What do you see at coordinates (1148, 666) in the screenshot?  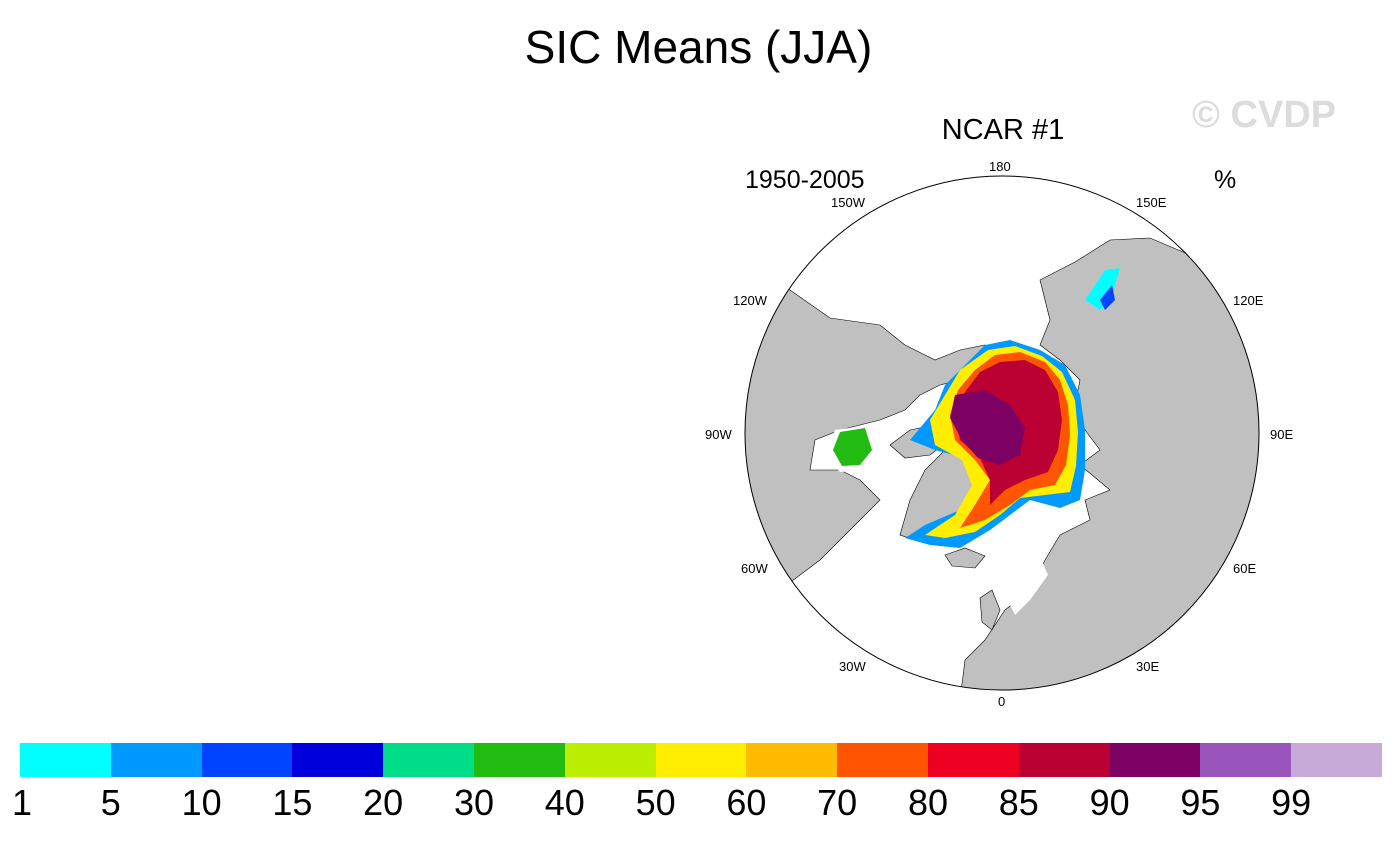 I see `lon-label-30e: 30E` at bounding box center [1148, 666].